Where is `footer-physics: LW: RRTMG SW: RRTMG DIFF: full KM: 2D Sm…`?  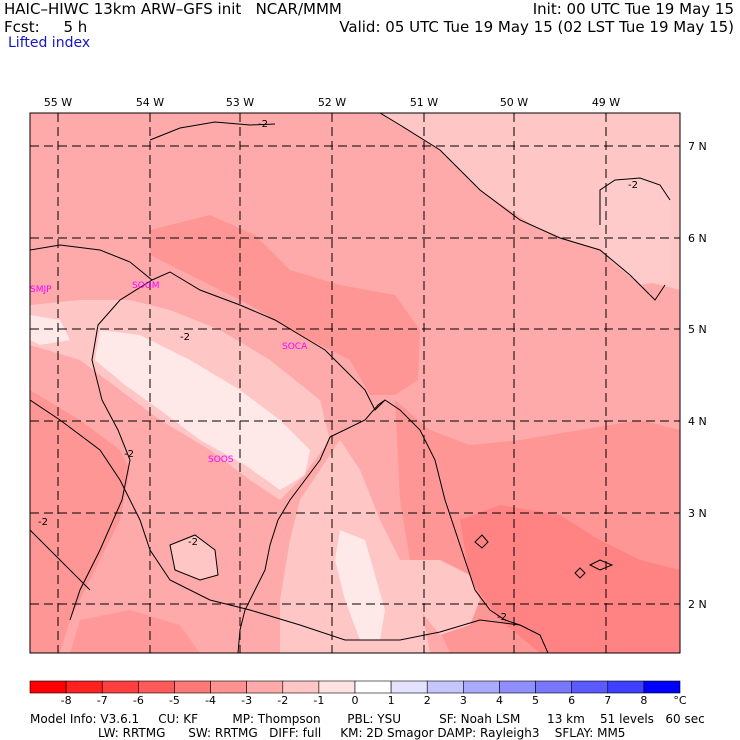 footer-physics: LW: RRTMG SW: RRTMG DIFF: full KM: 2D Sm… is located at coordinates (362, 733).